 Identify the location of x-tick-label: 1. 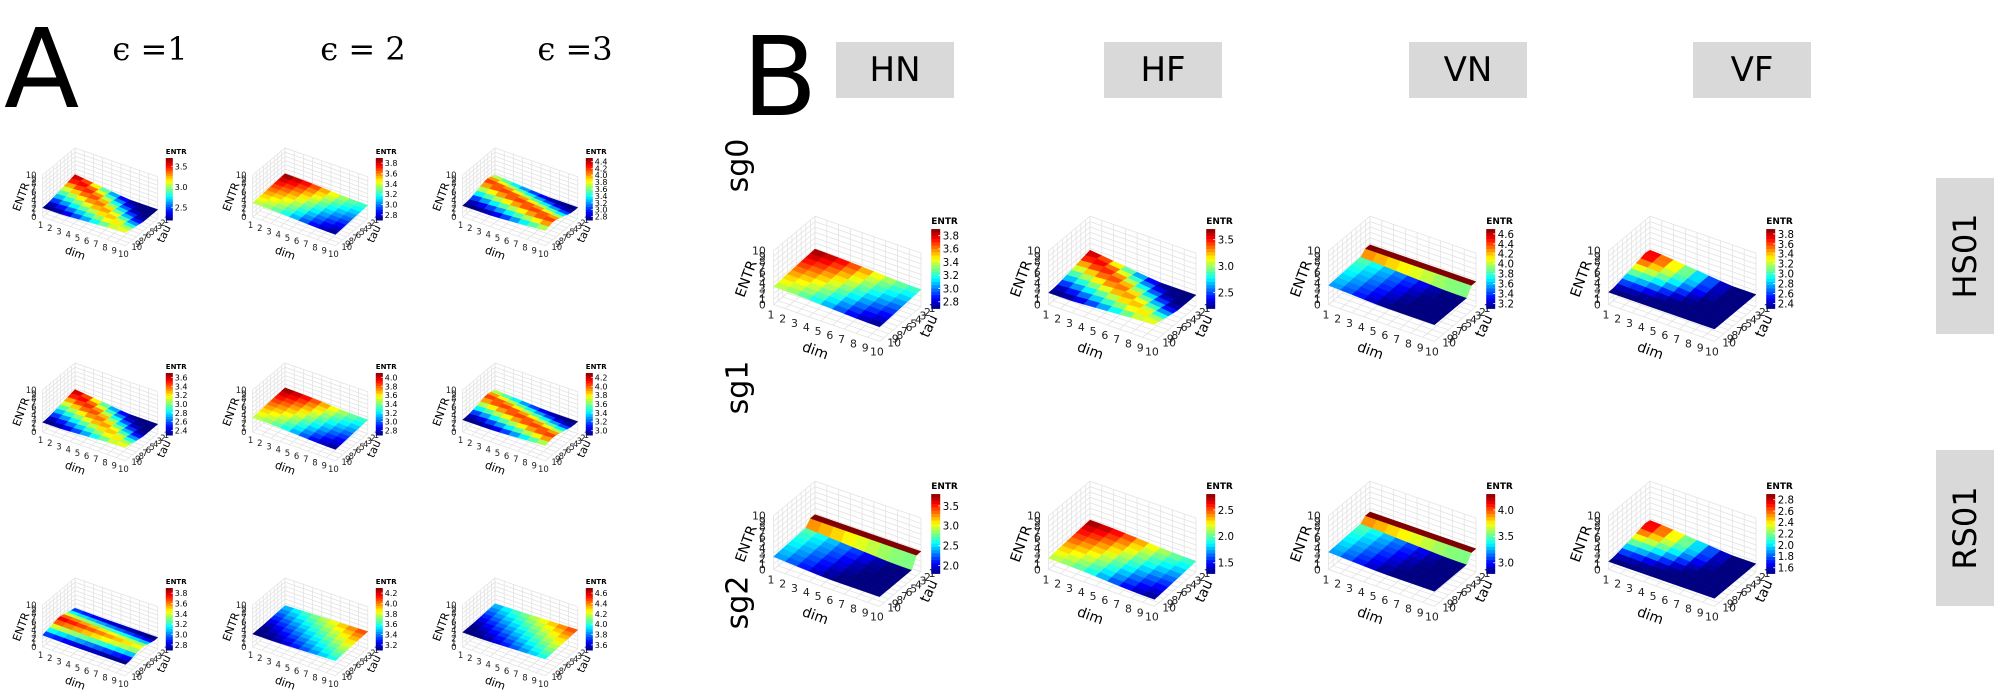
(460, 226).